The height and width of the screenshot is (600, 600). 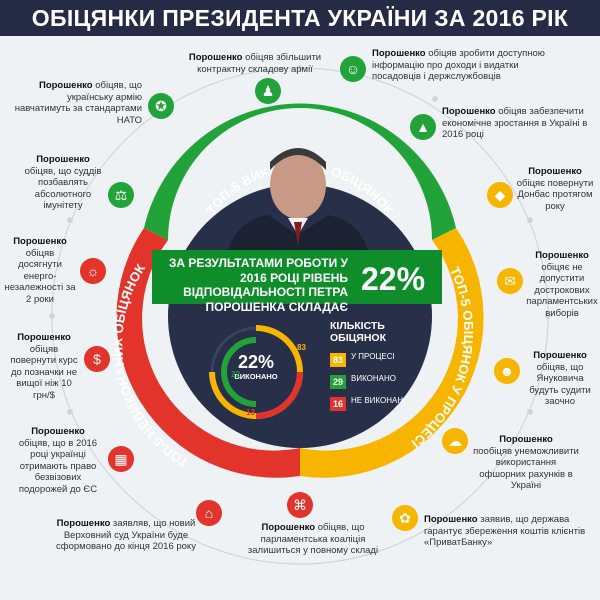 I want to click on passport-icon: ▦, so click(x=121, y=459).